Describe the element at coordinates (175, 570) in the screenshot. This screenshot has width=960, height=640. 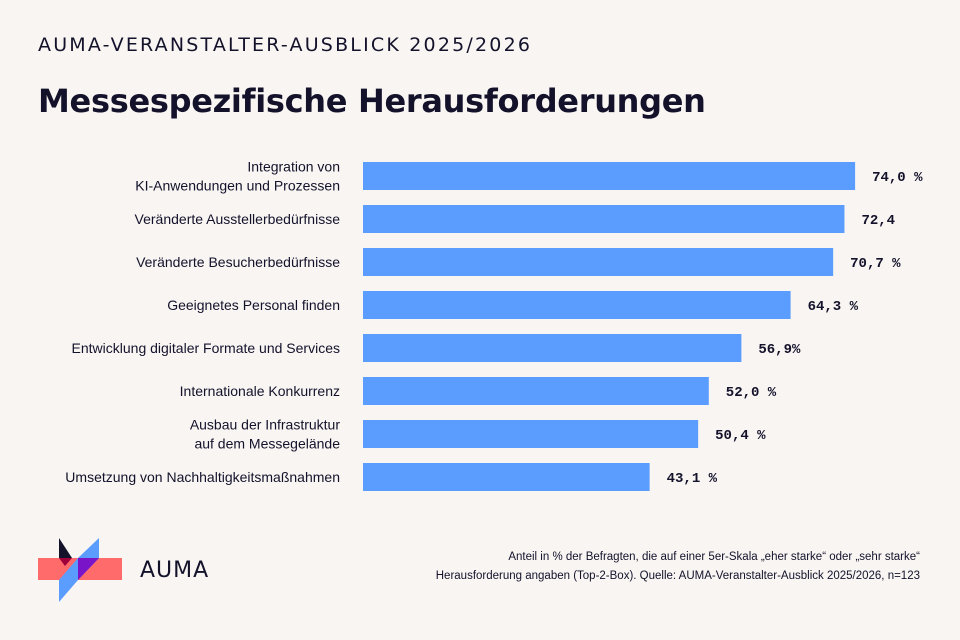
I see `logo-text: AUMA` at that location.